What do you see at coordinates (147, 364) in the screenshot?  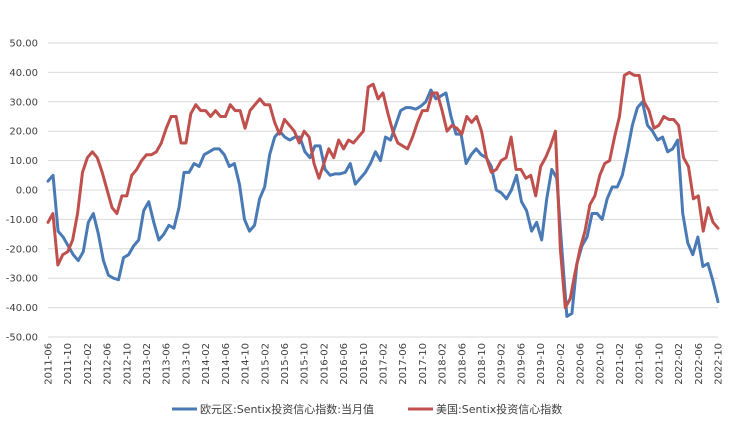 I see `x-tick-label: 2013-02` at bounding box center [147, 364].